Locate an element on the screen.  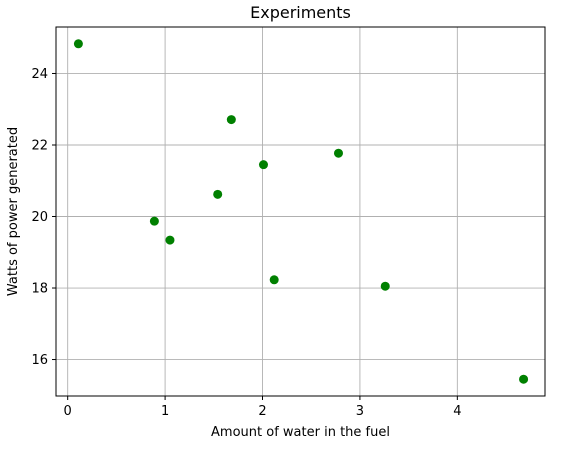
y-tick-label: 16 is located at coordinates (39, 360).